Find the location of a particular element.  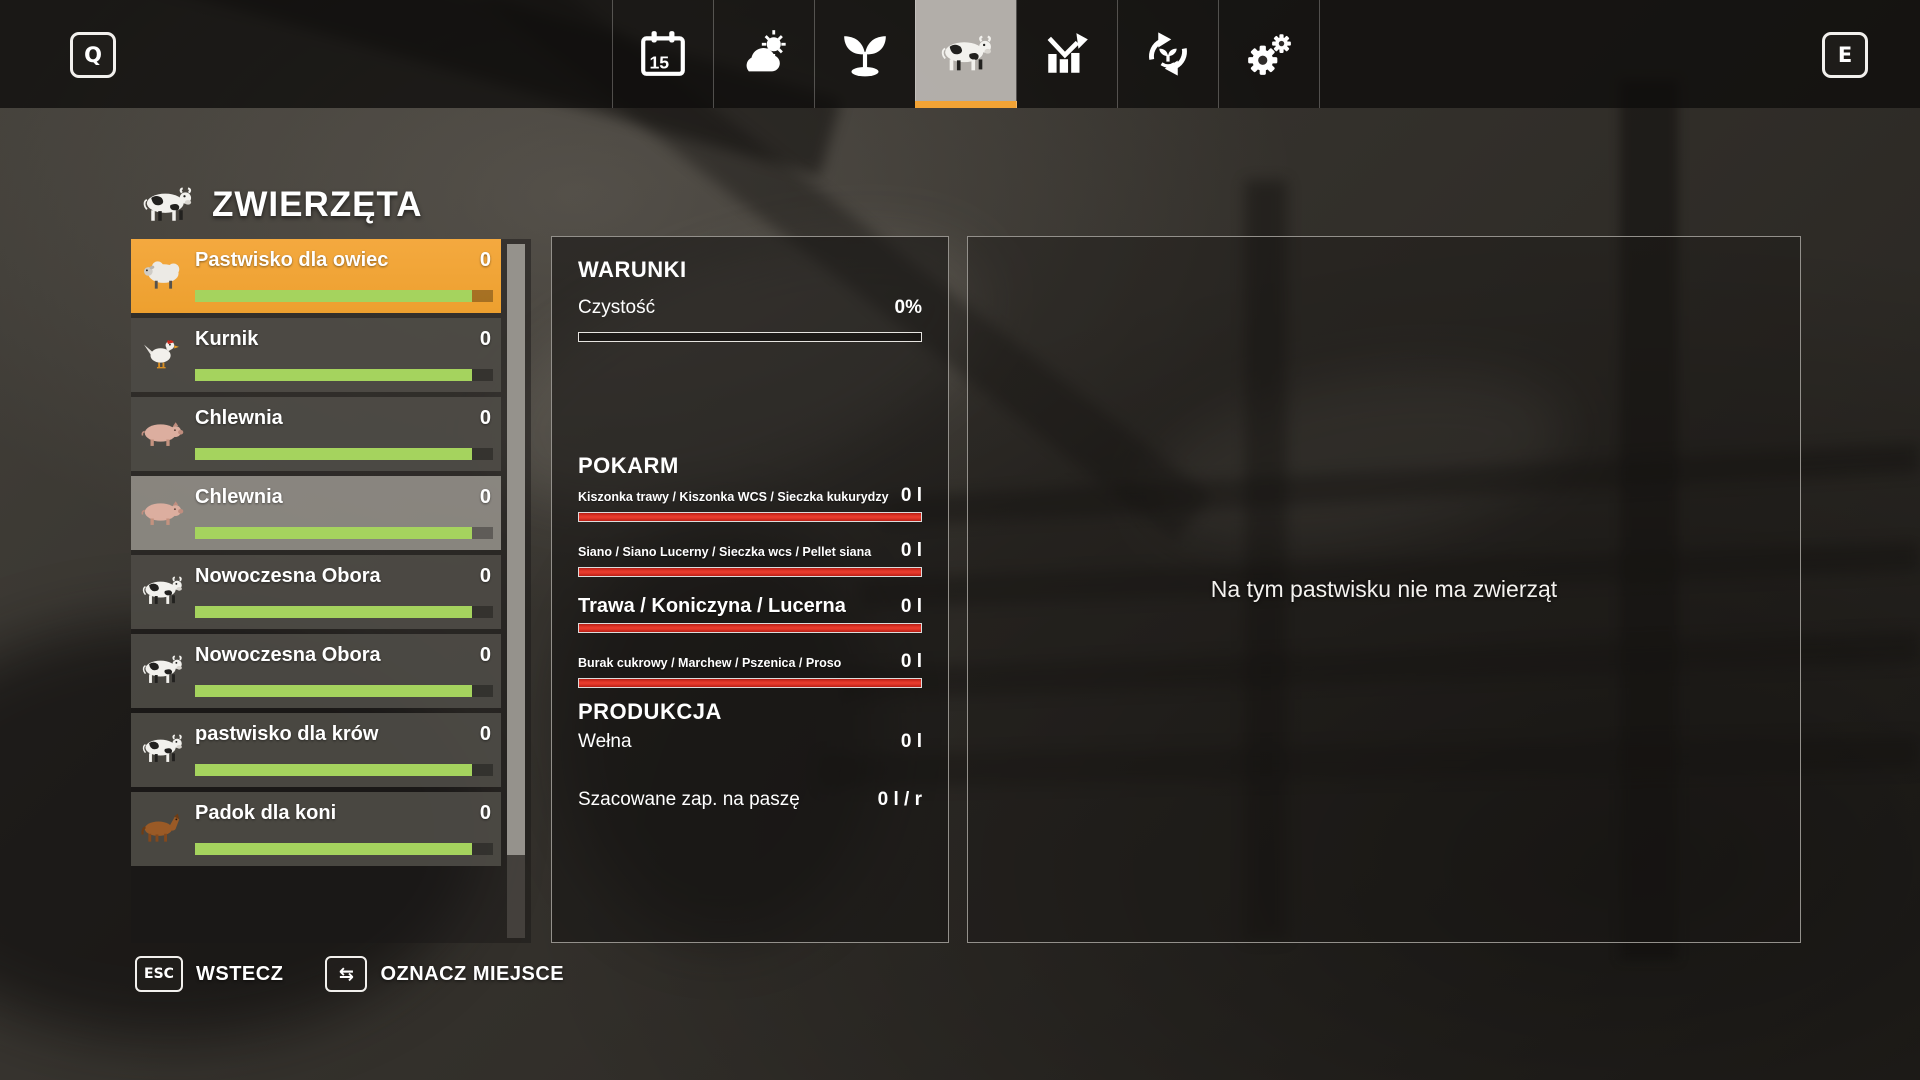

animal-list-item-5: Nowoczesna Obora 0 is located at coordinates (316, 592).